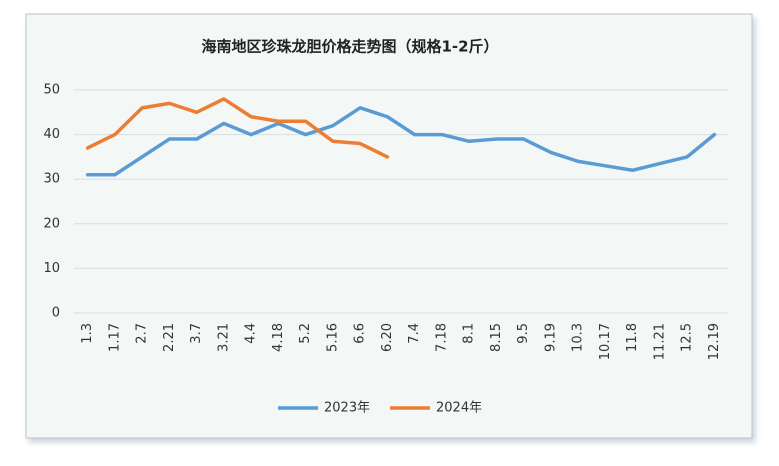  What do you see at coordinates (659, 341) in the screenshot?
I see `x-tick-label: 11.21` at bounding box center [659, 341].